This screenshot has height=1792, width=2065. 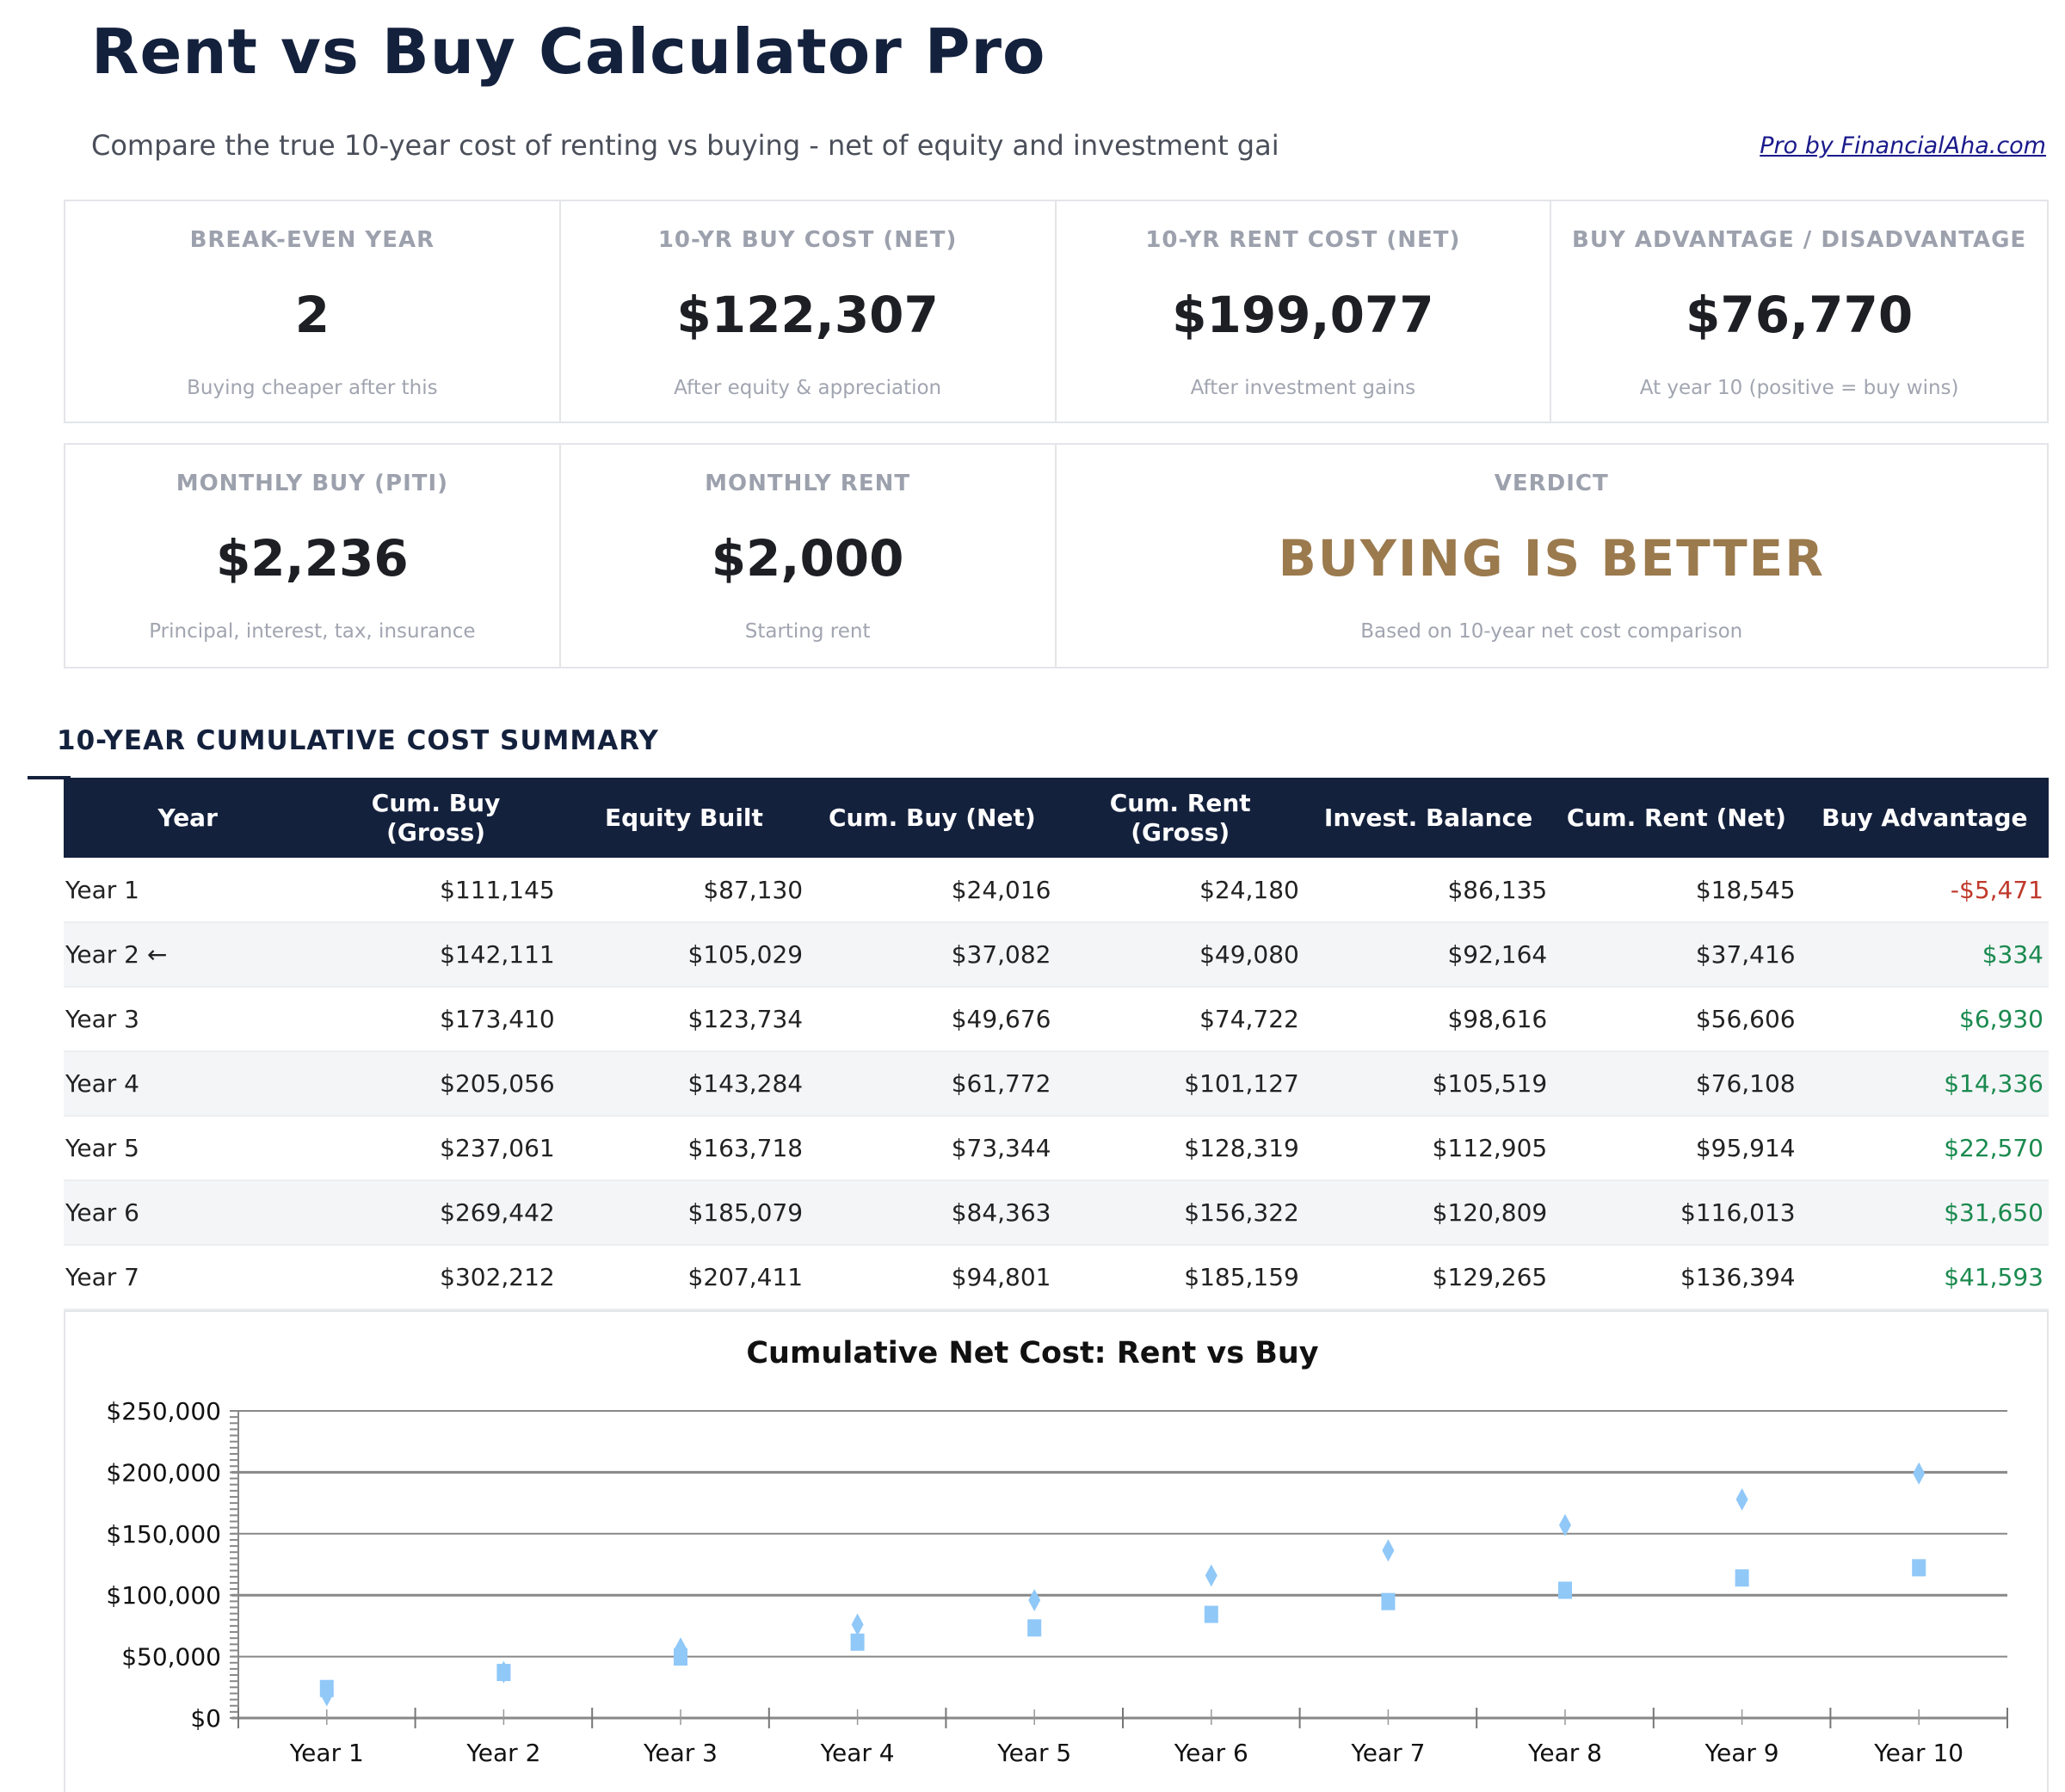 I want to click on financialaha-link: Pro by FinancialAha.com, so click(x=1903, y=145).